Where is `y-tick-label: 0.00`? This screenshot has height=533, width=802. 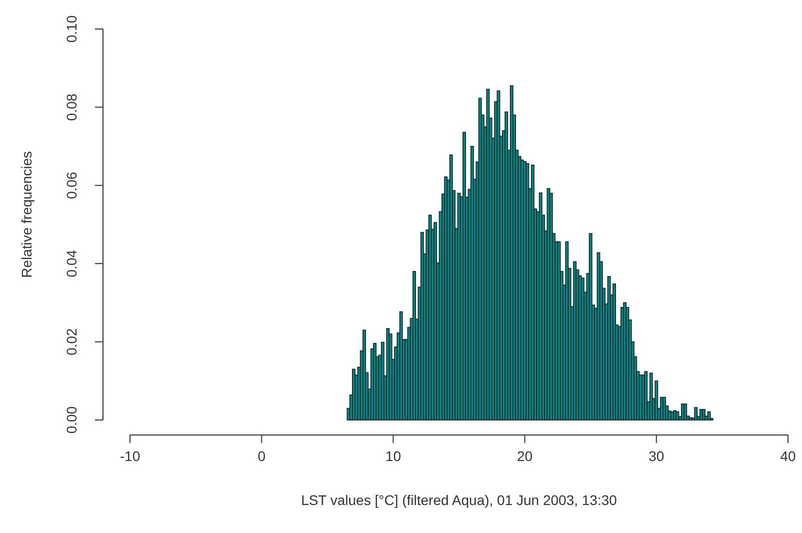
y-tick-label: 0.00 is located at coordinates (72, 420).